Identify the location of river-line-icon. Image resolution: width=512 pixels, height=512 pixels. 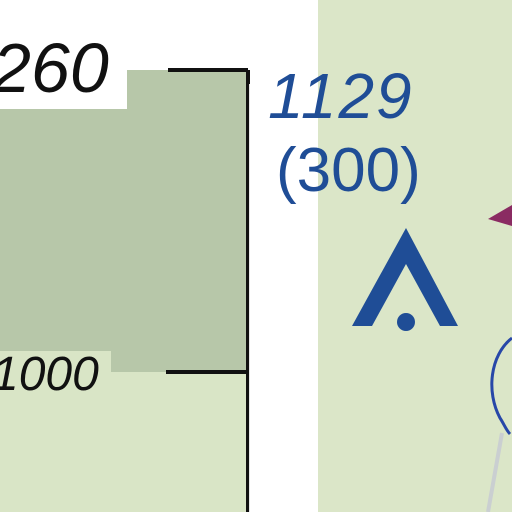
(501, 386).